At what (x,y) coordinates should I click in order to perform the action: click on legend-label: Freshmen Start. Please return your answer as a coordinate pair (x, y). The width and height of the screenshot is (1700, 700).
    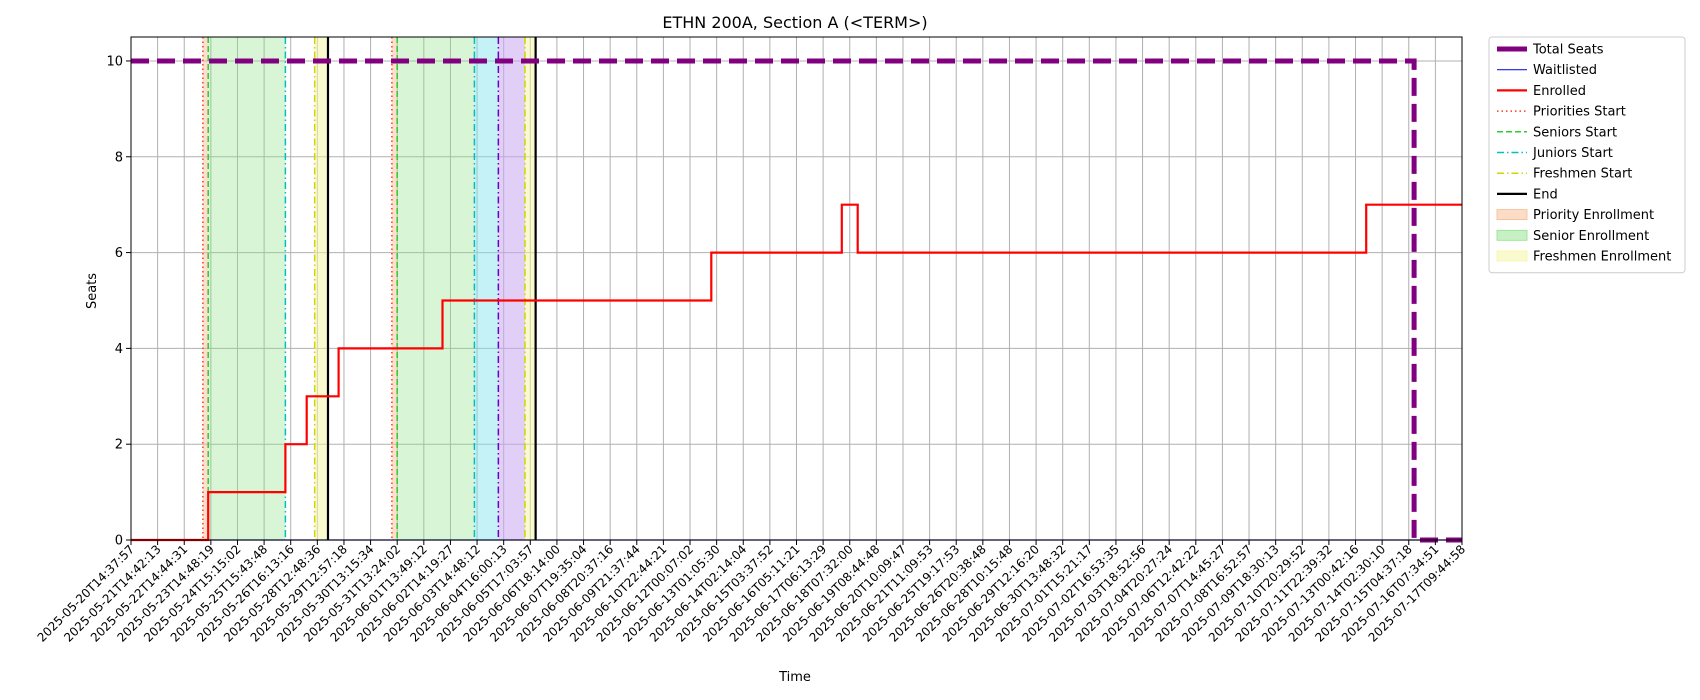
    Looking at the image, I should click on (1582, 174).